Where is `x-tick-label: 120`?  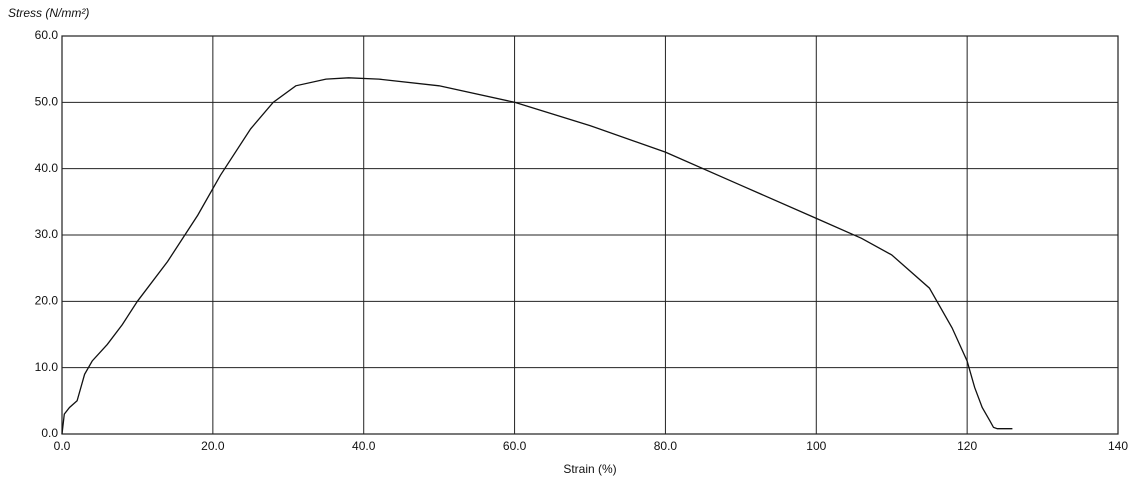
x-tick-label: 120 is located at coordinates (967, 446).